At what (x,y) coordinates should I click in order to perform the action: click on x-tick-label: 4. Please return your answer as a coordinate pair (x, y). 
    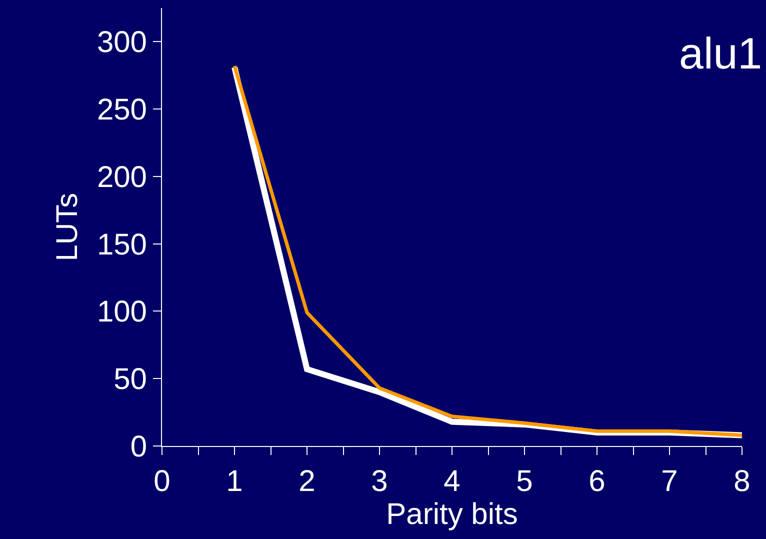
    Looking at the image, I should click on (452, 481).